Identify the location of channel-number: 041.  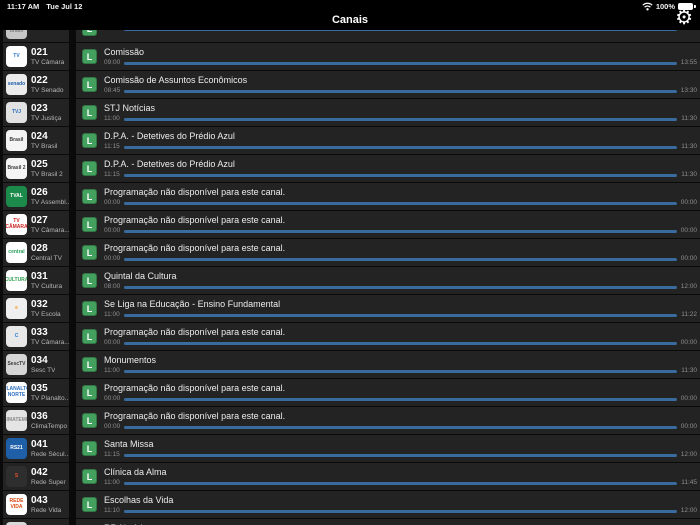
(39, 444).